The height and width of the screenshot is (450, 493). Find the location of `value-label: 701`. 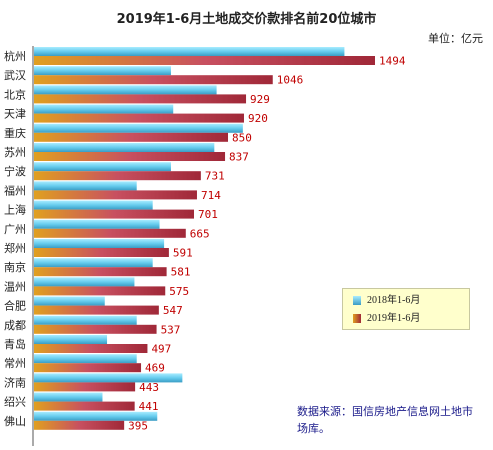

value-label: 701 is located at coordinates (208, 214).